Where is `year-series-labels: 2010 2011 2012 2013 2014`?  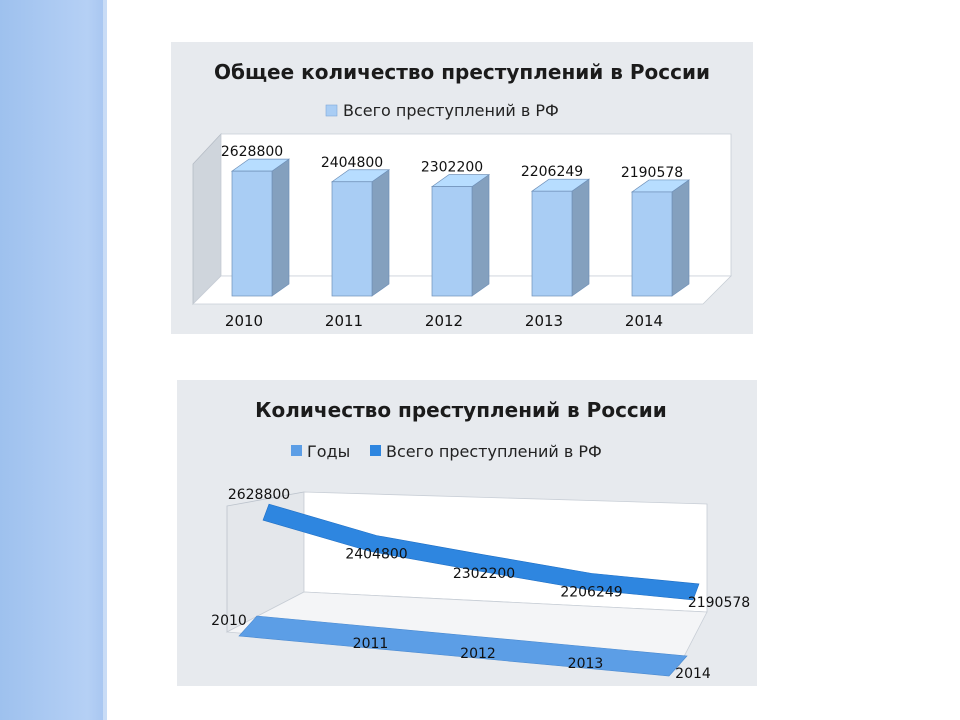 year-series-labels: 2010 2011 2012 2013 2014 is located at coordinates (461, 647).